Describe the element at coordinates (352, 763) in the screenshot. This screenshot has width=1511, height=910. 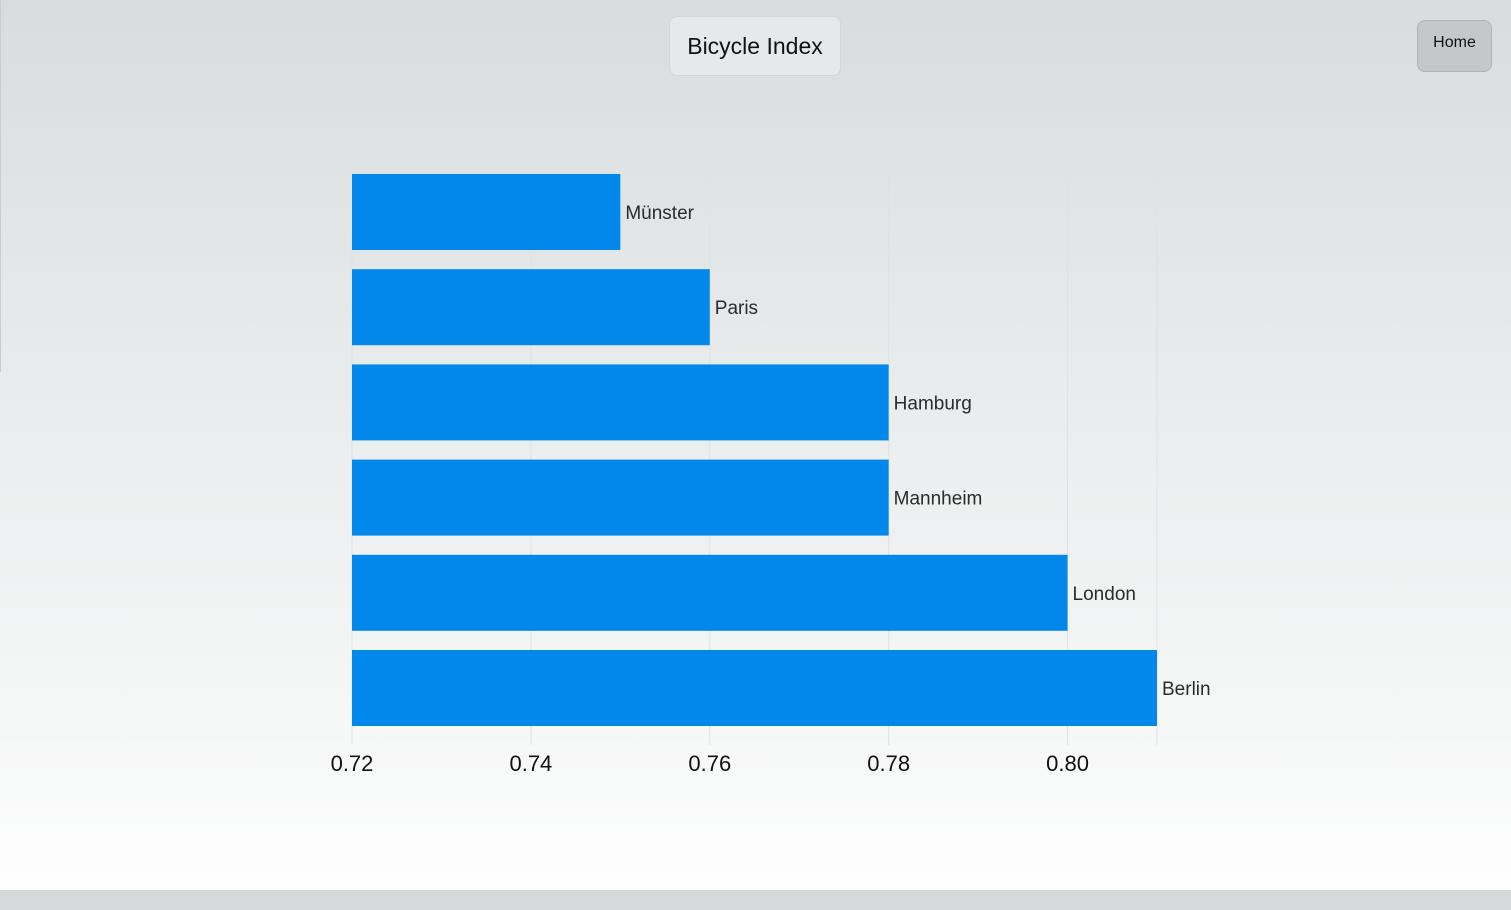
I see `x-tick-label: 0.72` at that location.